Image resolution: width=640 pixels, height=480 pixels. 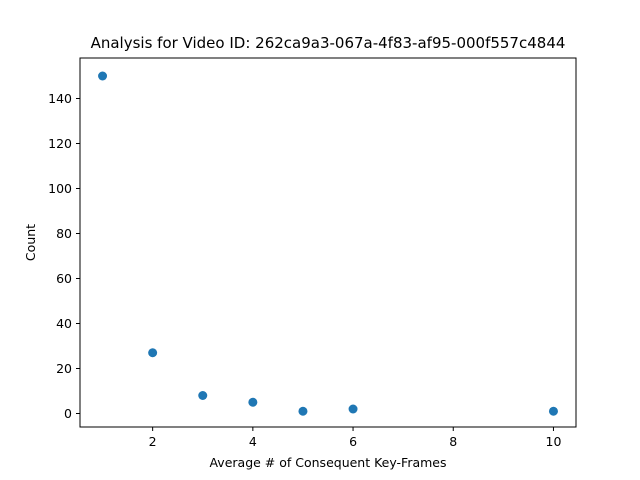 I want to click on y-tick-label: 120, so click(x=60, y=143).